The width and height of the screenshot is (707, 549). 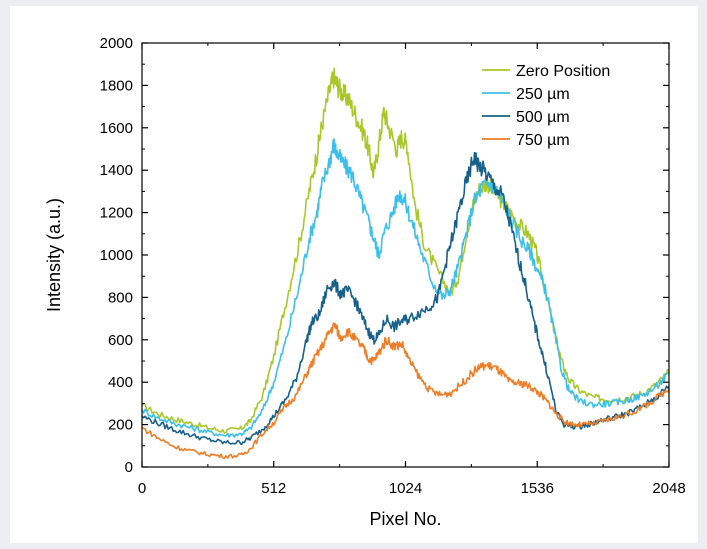 I want to click on y-tick-5: 1000, so click(x=384, y=255).